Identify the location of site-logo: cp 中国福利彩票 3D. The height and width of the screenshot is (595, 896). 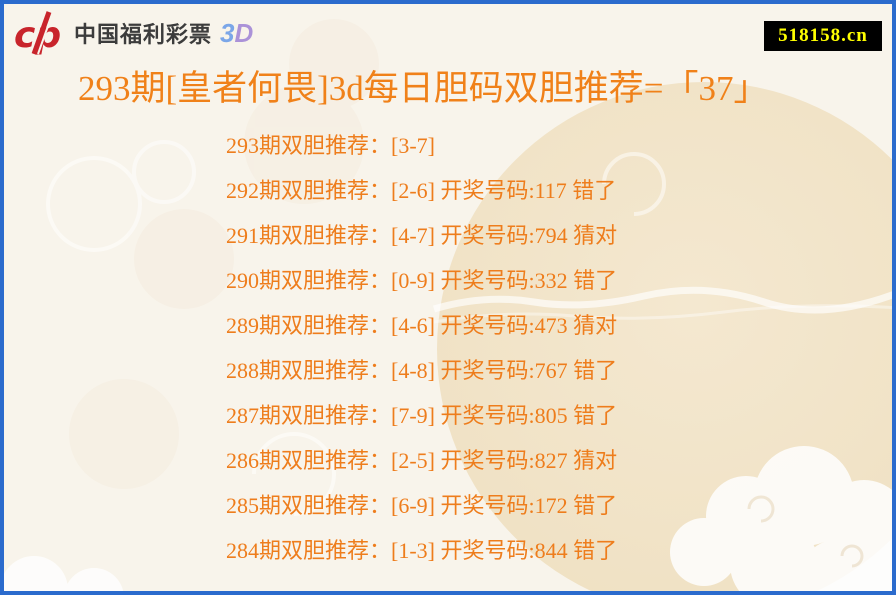
(133, 33).